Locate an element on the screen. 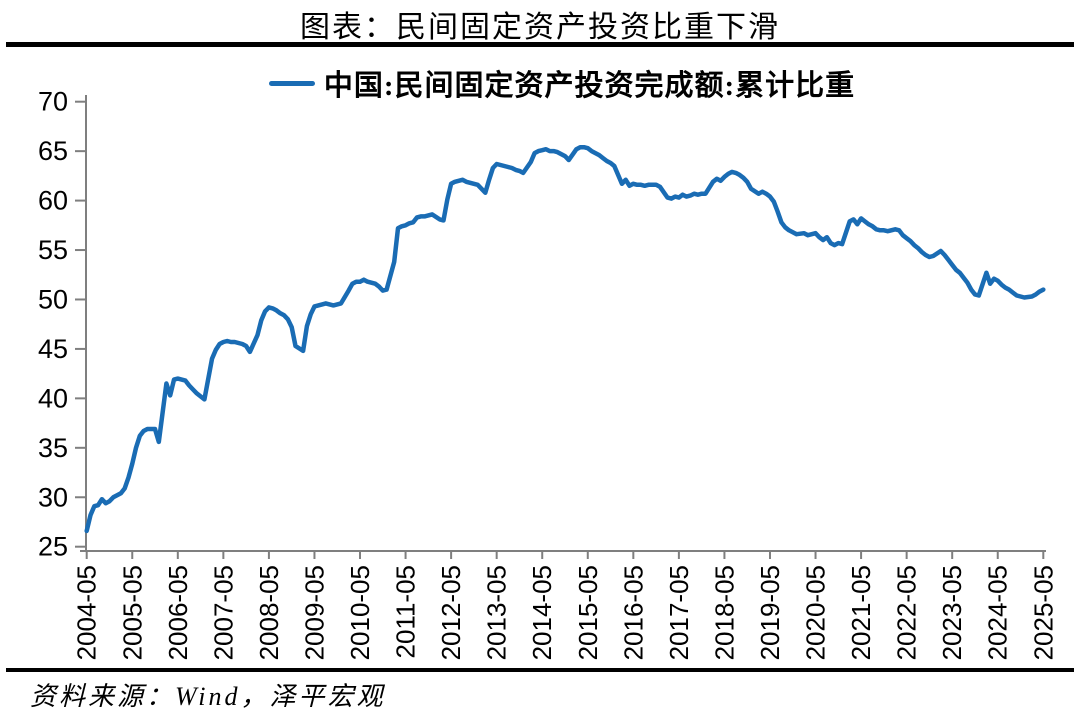 The height and width of the screenshot is (715, 1080). data-source-note: 资料来源：Wind，泽平宏观 is located at coordinates (208, 696).